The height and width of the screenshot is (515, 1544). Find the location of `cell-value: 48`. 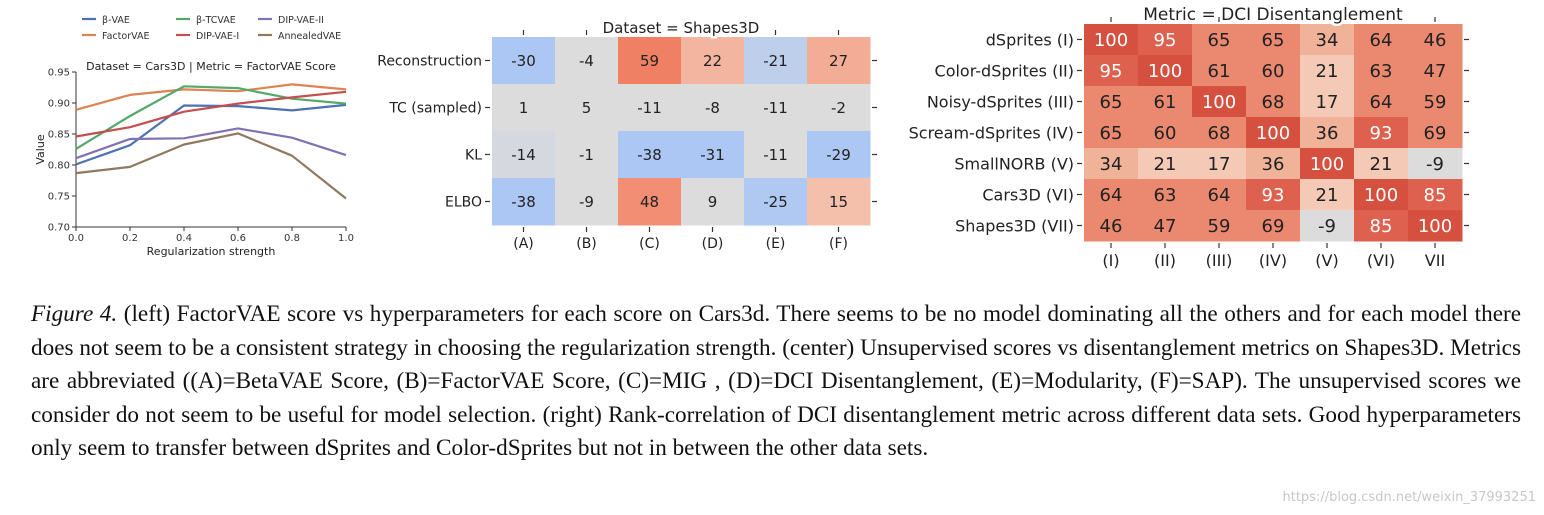

cell-value: 48 is located at coordinates (649, 202).